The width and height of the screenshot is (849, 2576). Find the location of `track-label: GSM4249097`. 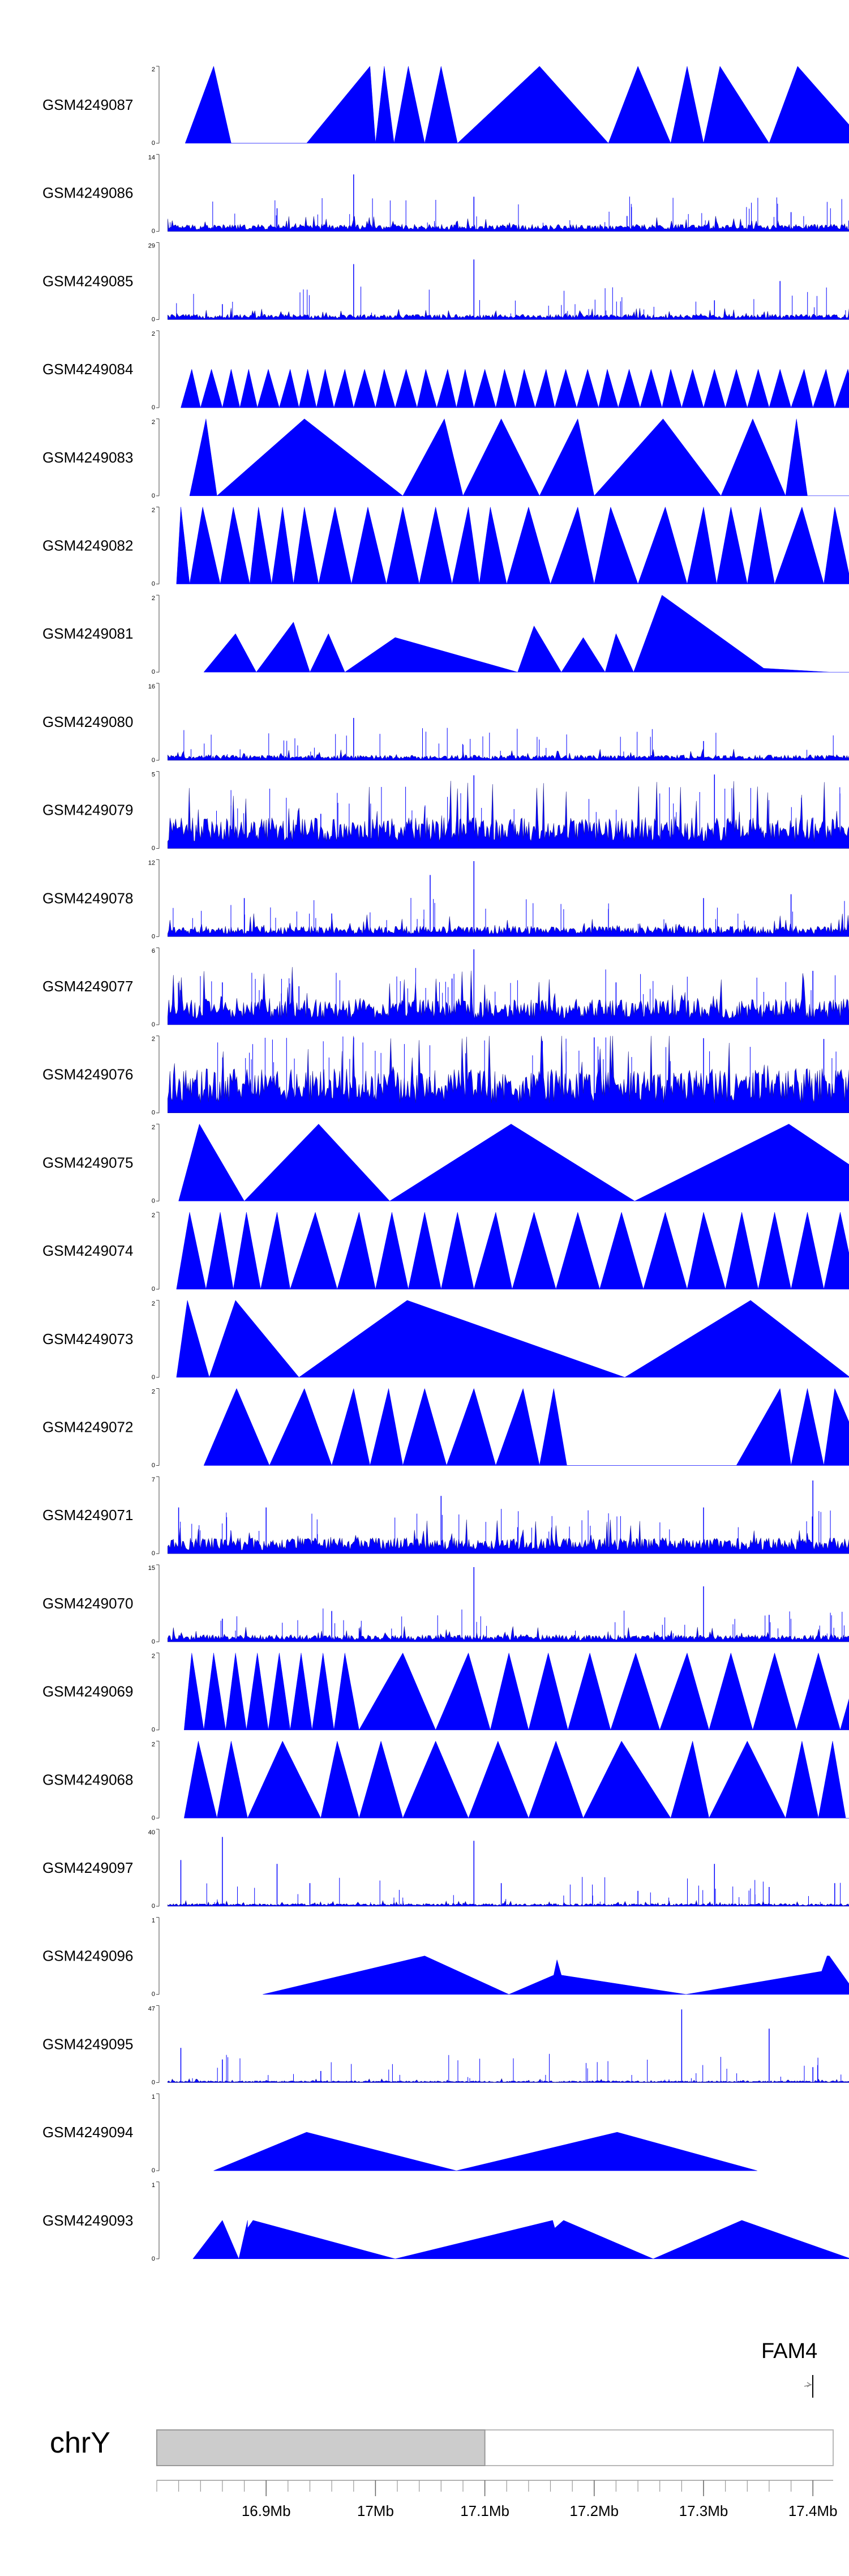

track-label: GSM4249097 is located at coordinates (87, 1867).